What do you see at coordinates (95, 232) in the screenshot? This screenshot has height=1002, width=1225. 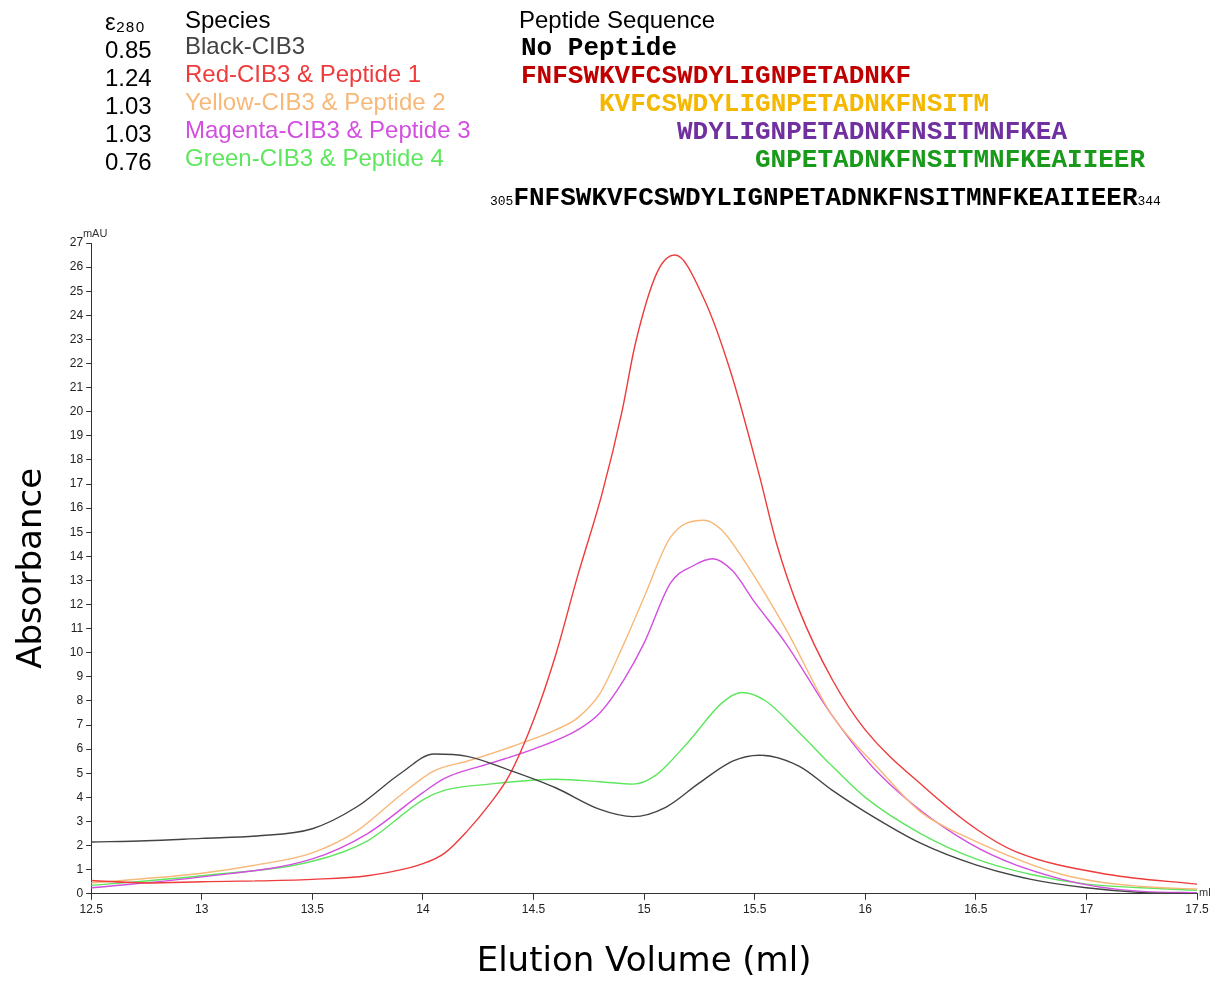 I see `text: mAU` at bounding box center [95, 232].